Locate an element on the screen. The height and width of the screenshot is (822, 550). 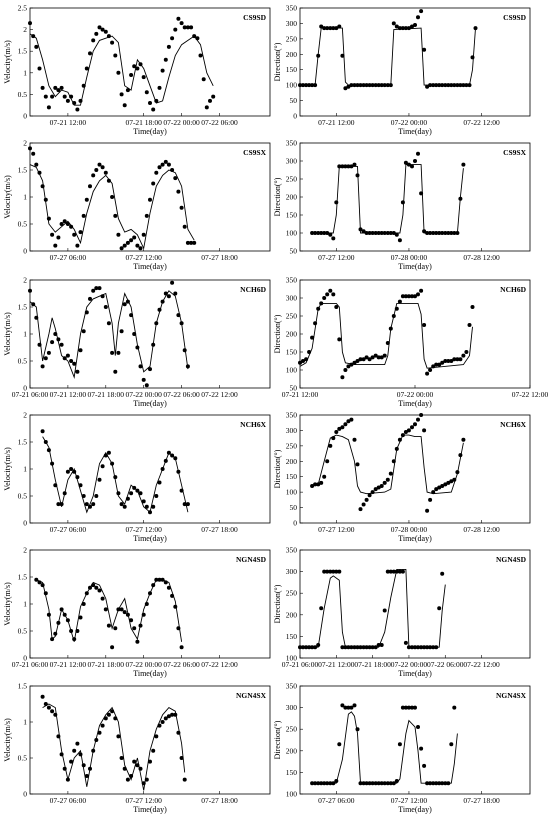
simulated-series-line is located at coordinates (388, 56).